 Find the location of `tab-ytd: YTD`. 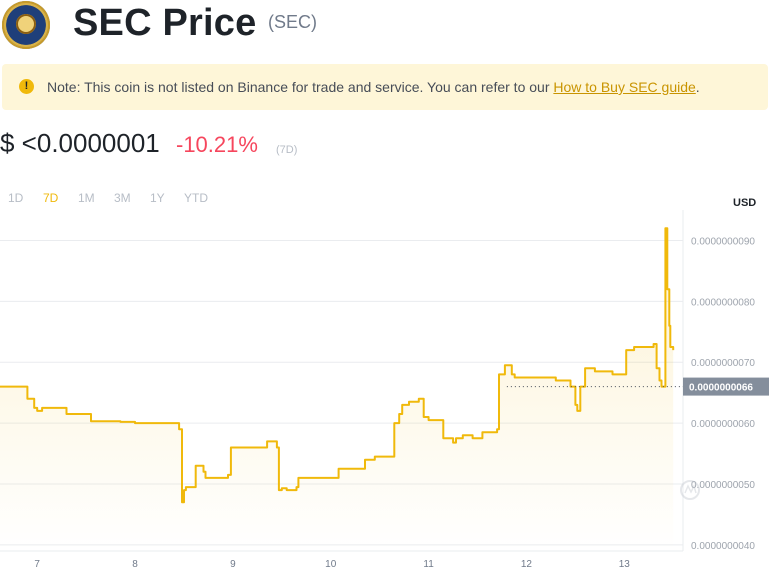

tab-ytd: YTD is located at coordinates (196, 198).